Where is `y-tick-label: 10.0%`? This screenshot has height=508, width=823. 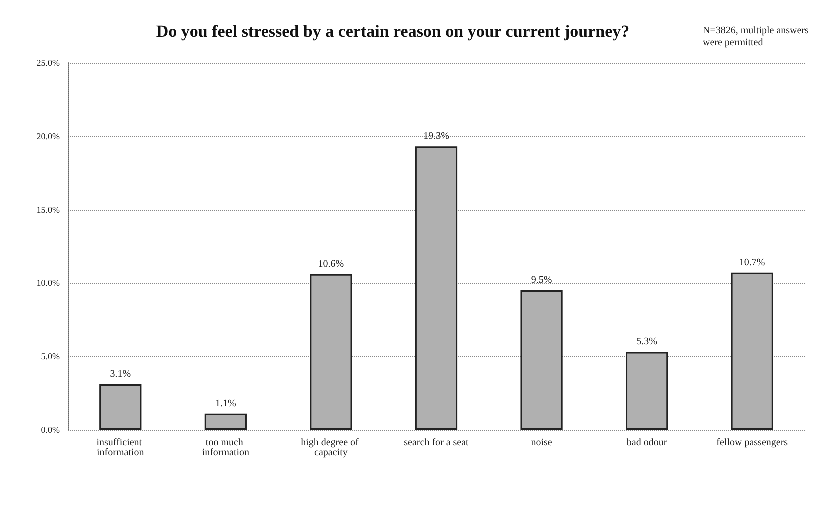
y-tick-label: 10.0% is located at coordinates (48, 283).